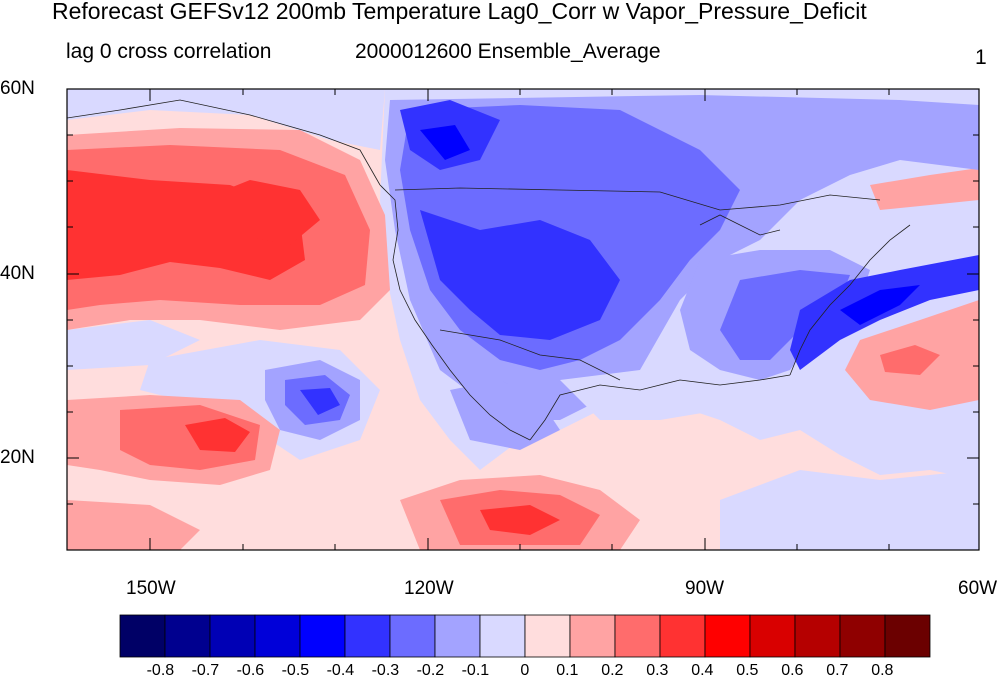  I want to click on field-lightred-bottom-left, so click(133, 525).